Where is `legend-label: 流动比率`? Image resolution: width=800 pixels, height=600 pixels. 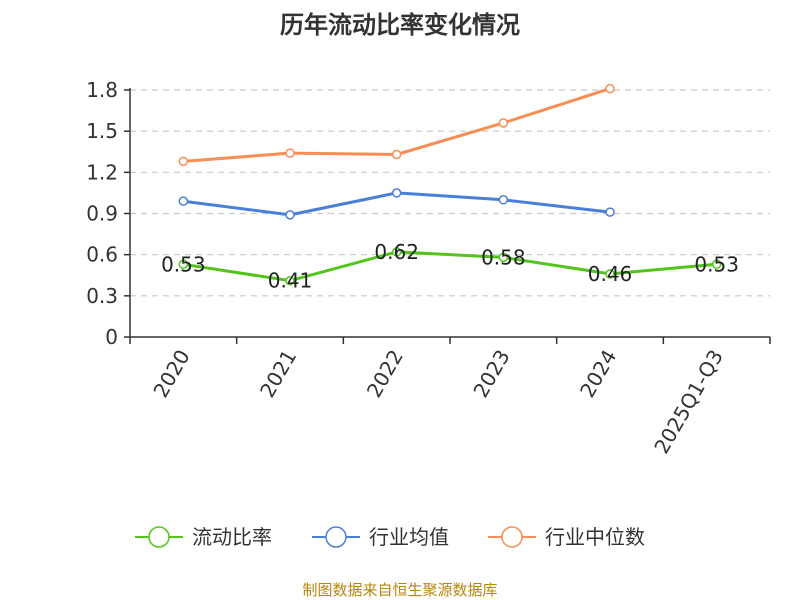
legend-label: 流动比率 is located at coordinates (232, 537).